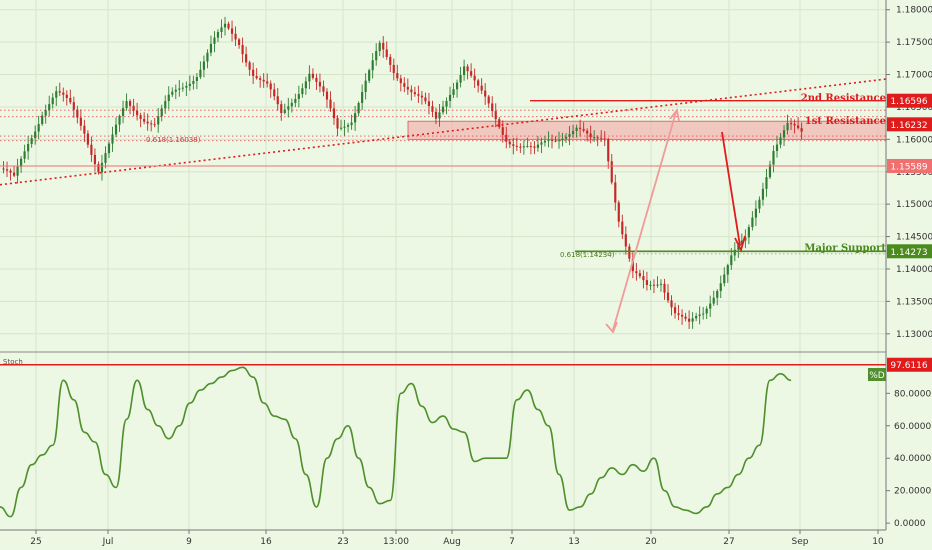  I want to click on price-badge-label: 1.16232, so click(908, 126).